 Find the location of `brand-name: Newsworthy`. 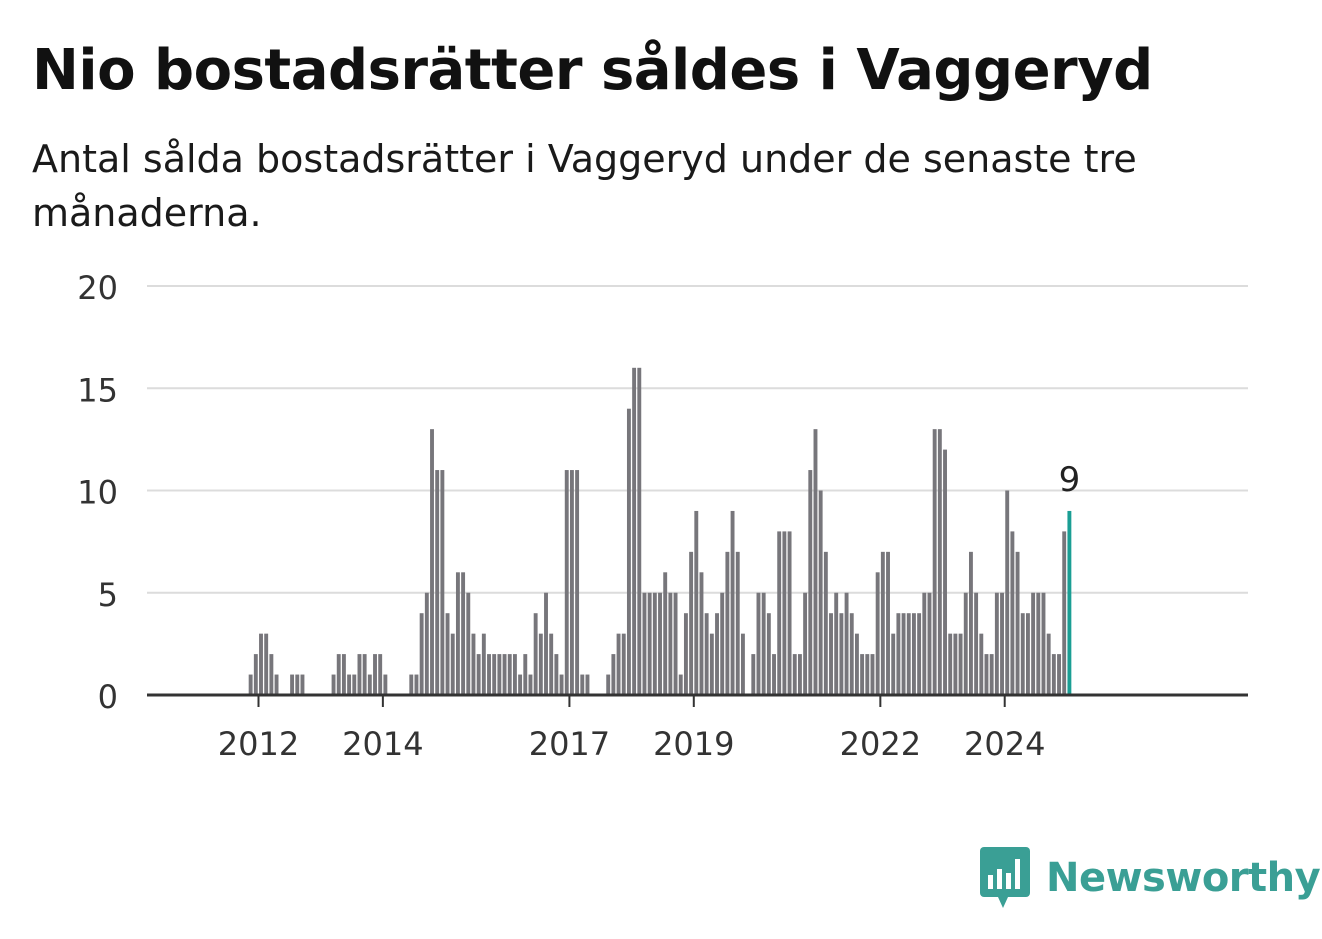

brand-name: Newsworthy is located at coordinates (1183, 878).